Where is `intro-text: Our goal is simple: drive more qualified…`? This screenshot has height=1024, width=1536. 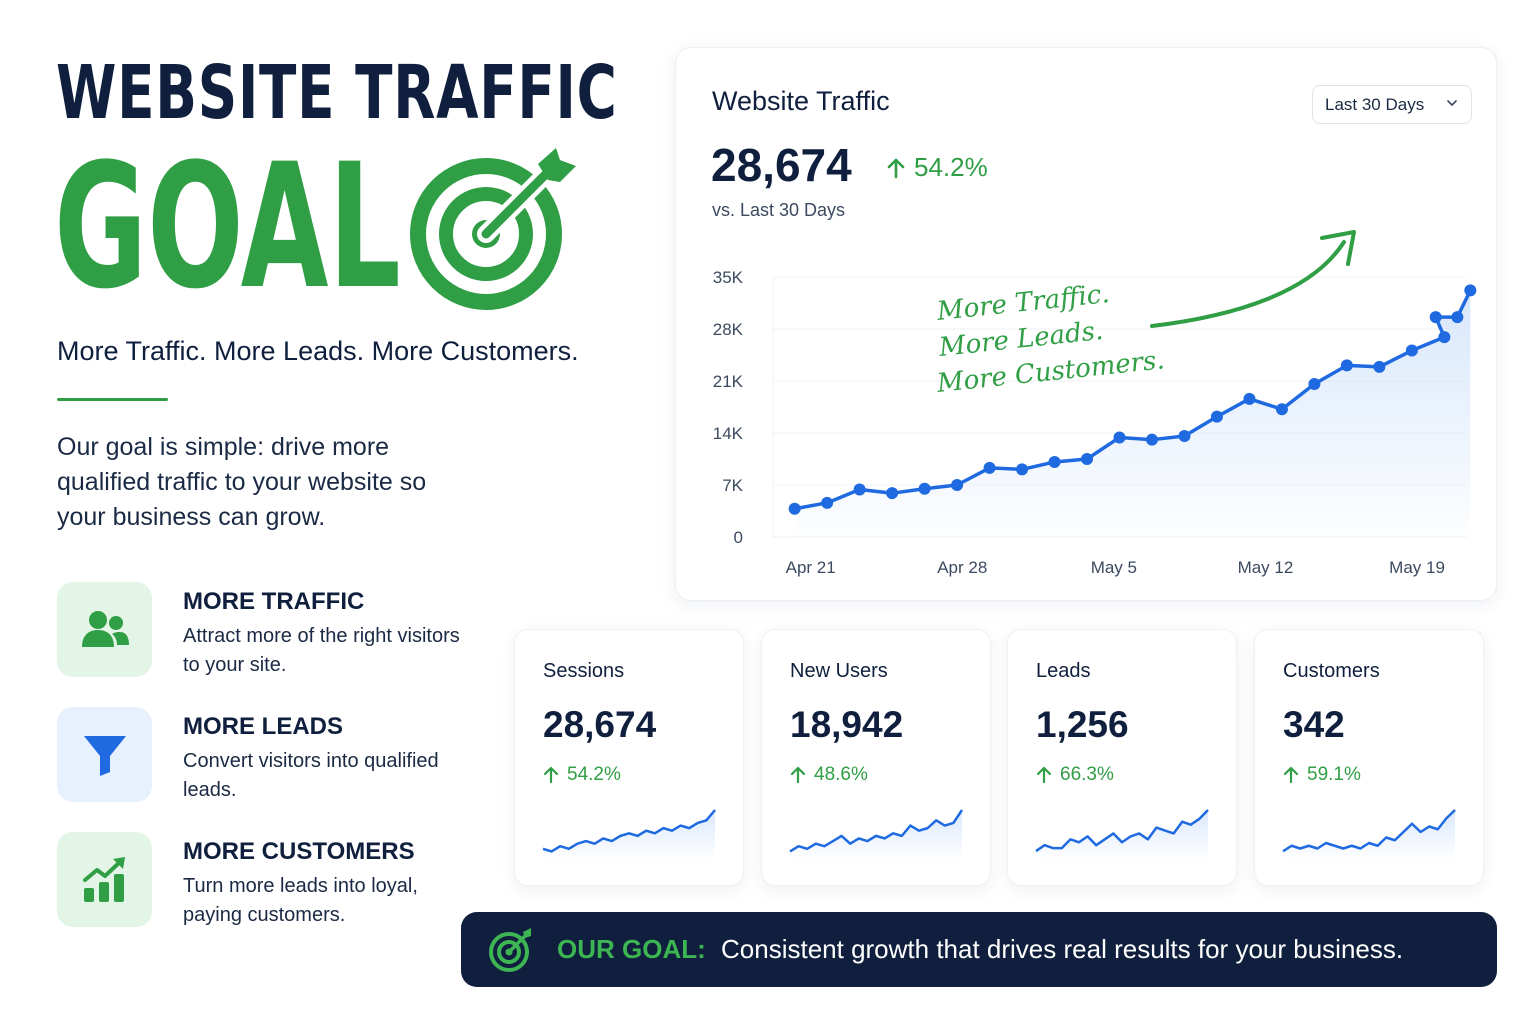
intro-text: Our goal is simple: drive more qualified… is located at coordinates (242, 482).